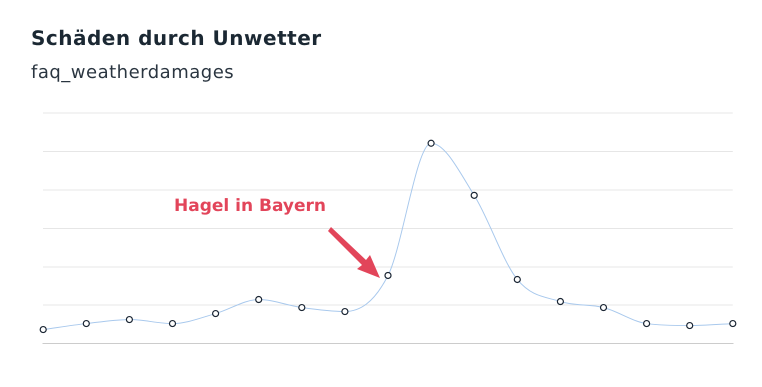  Describe the element at coordinates (176, 38) in the screenshot. I see `chart-title: Schäden durch Unwetter` at that location.